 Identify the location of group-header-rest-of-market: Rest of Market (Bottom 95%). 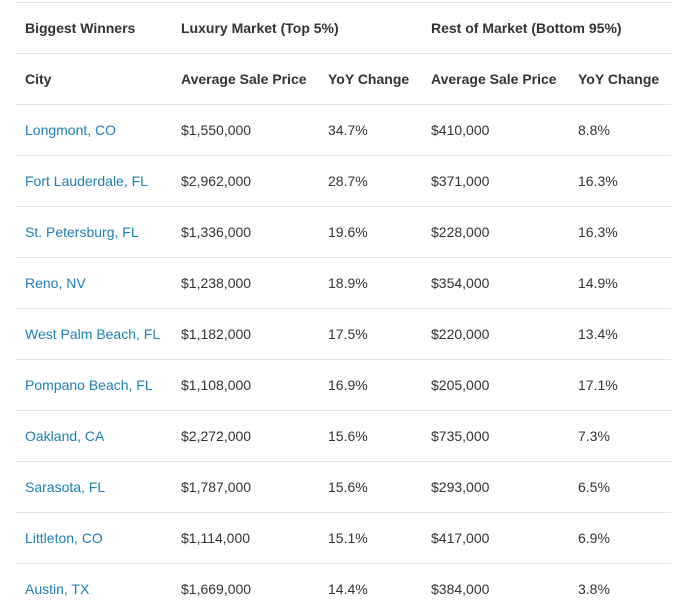
(546, 28).